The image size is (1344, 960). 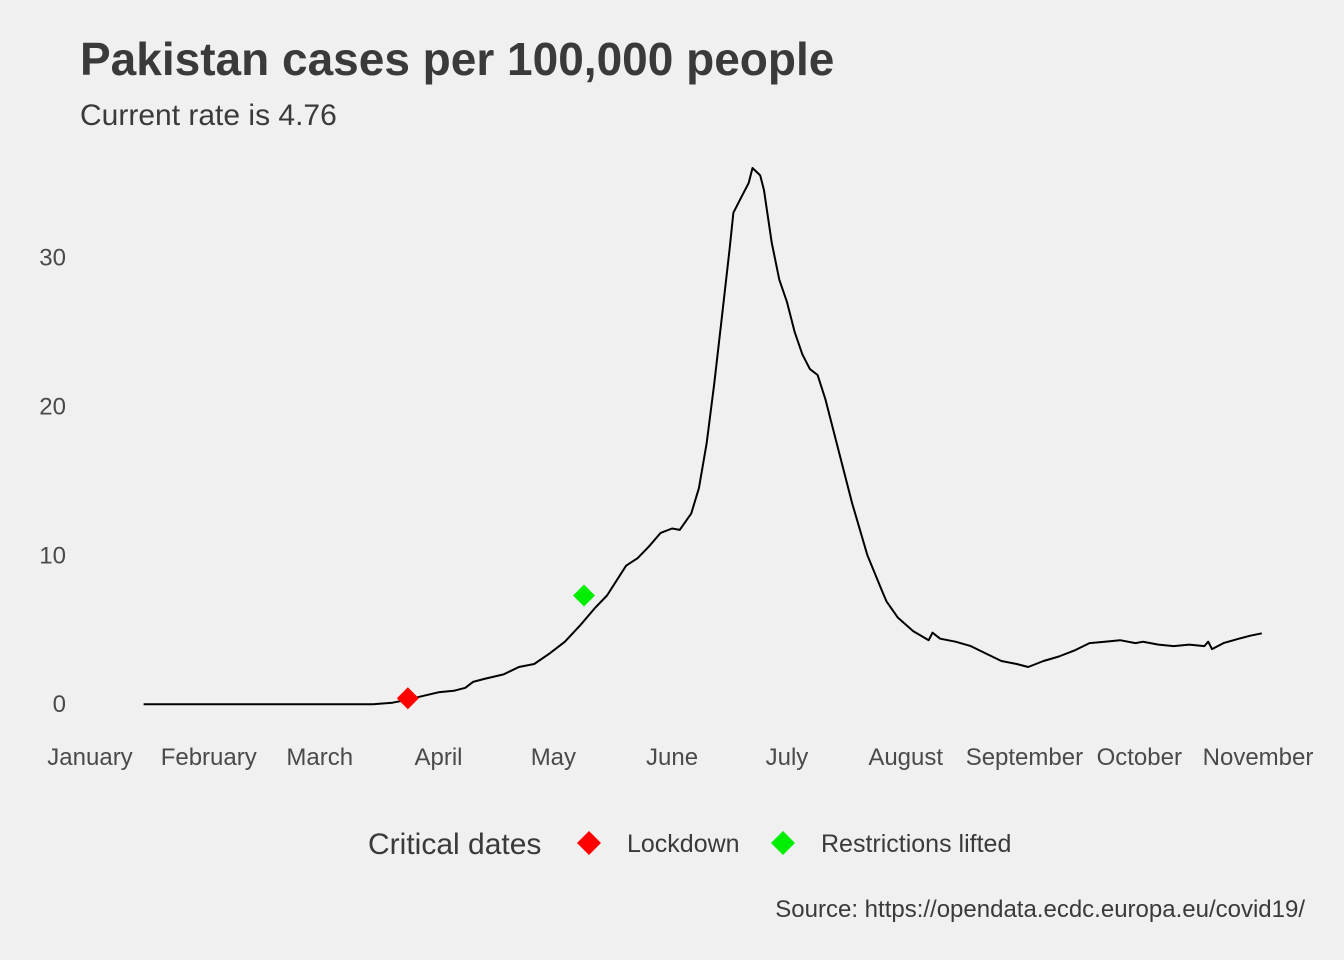 What do you see at coordinates (52, 406) in the screenshot?
I see `y-tick-label: 20` at bounding box center [52, 406].